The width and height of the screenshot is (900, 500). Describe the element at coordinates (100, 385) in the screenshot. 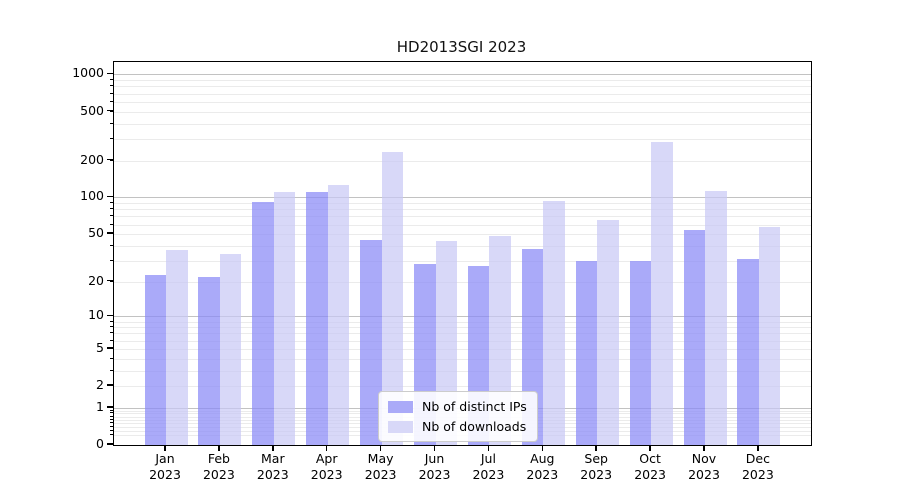

I see `y-tick-label: 2` at that location.